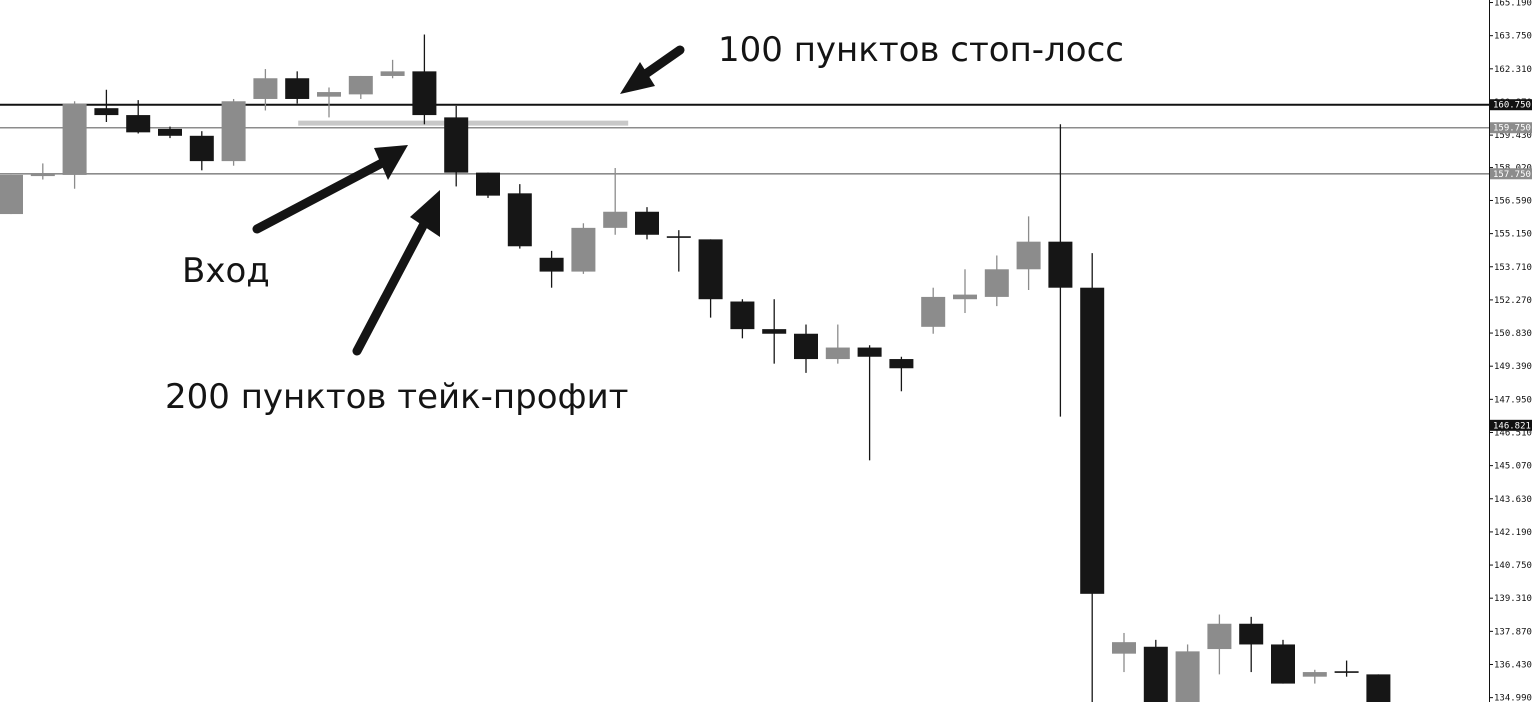 Image resolution: width=1536 pixels, height=702 pixels. Describe the element at coordinates (1513, 201) in the screenshot. I see `axis-tick-label: 156.590` at that location.